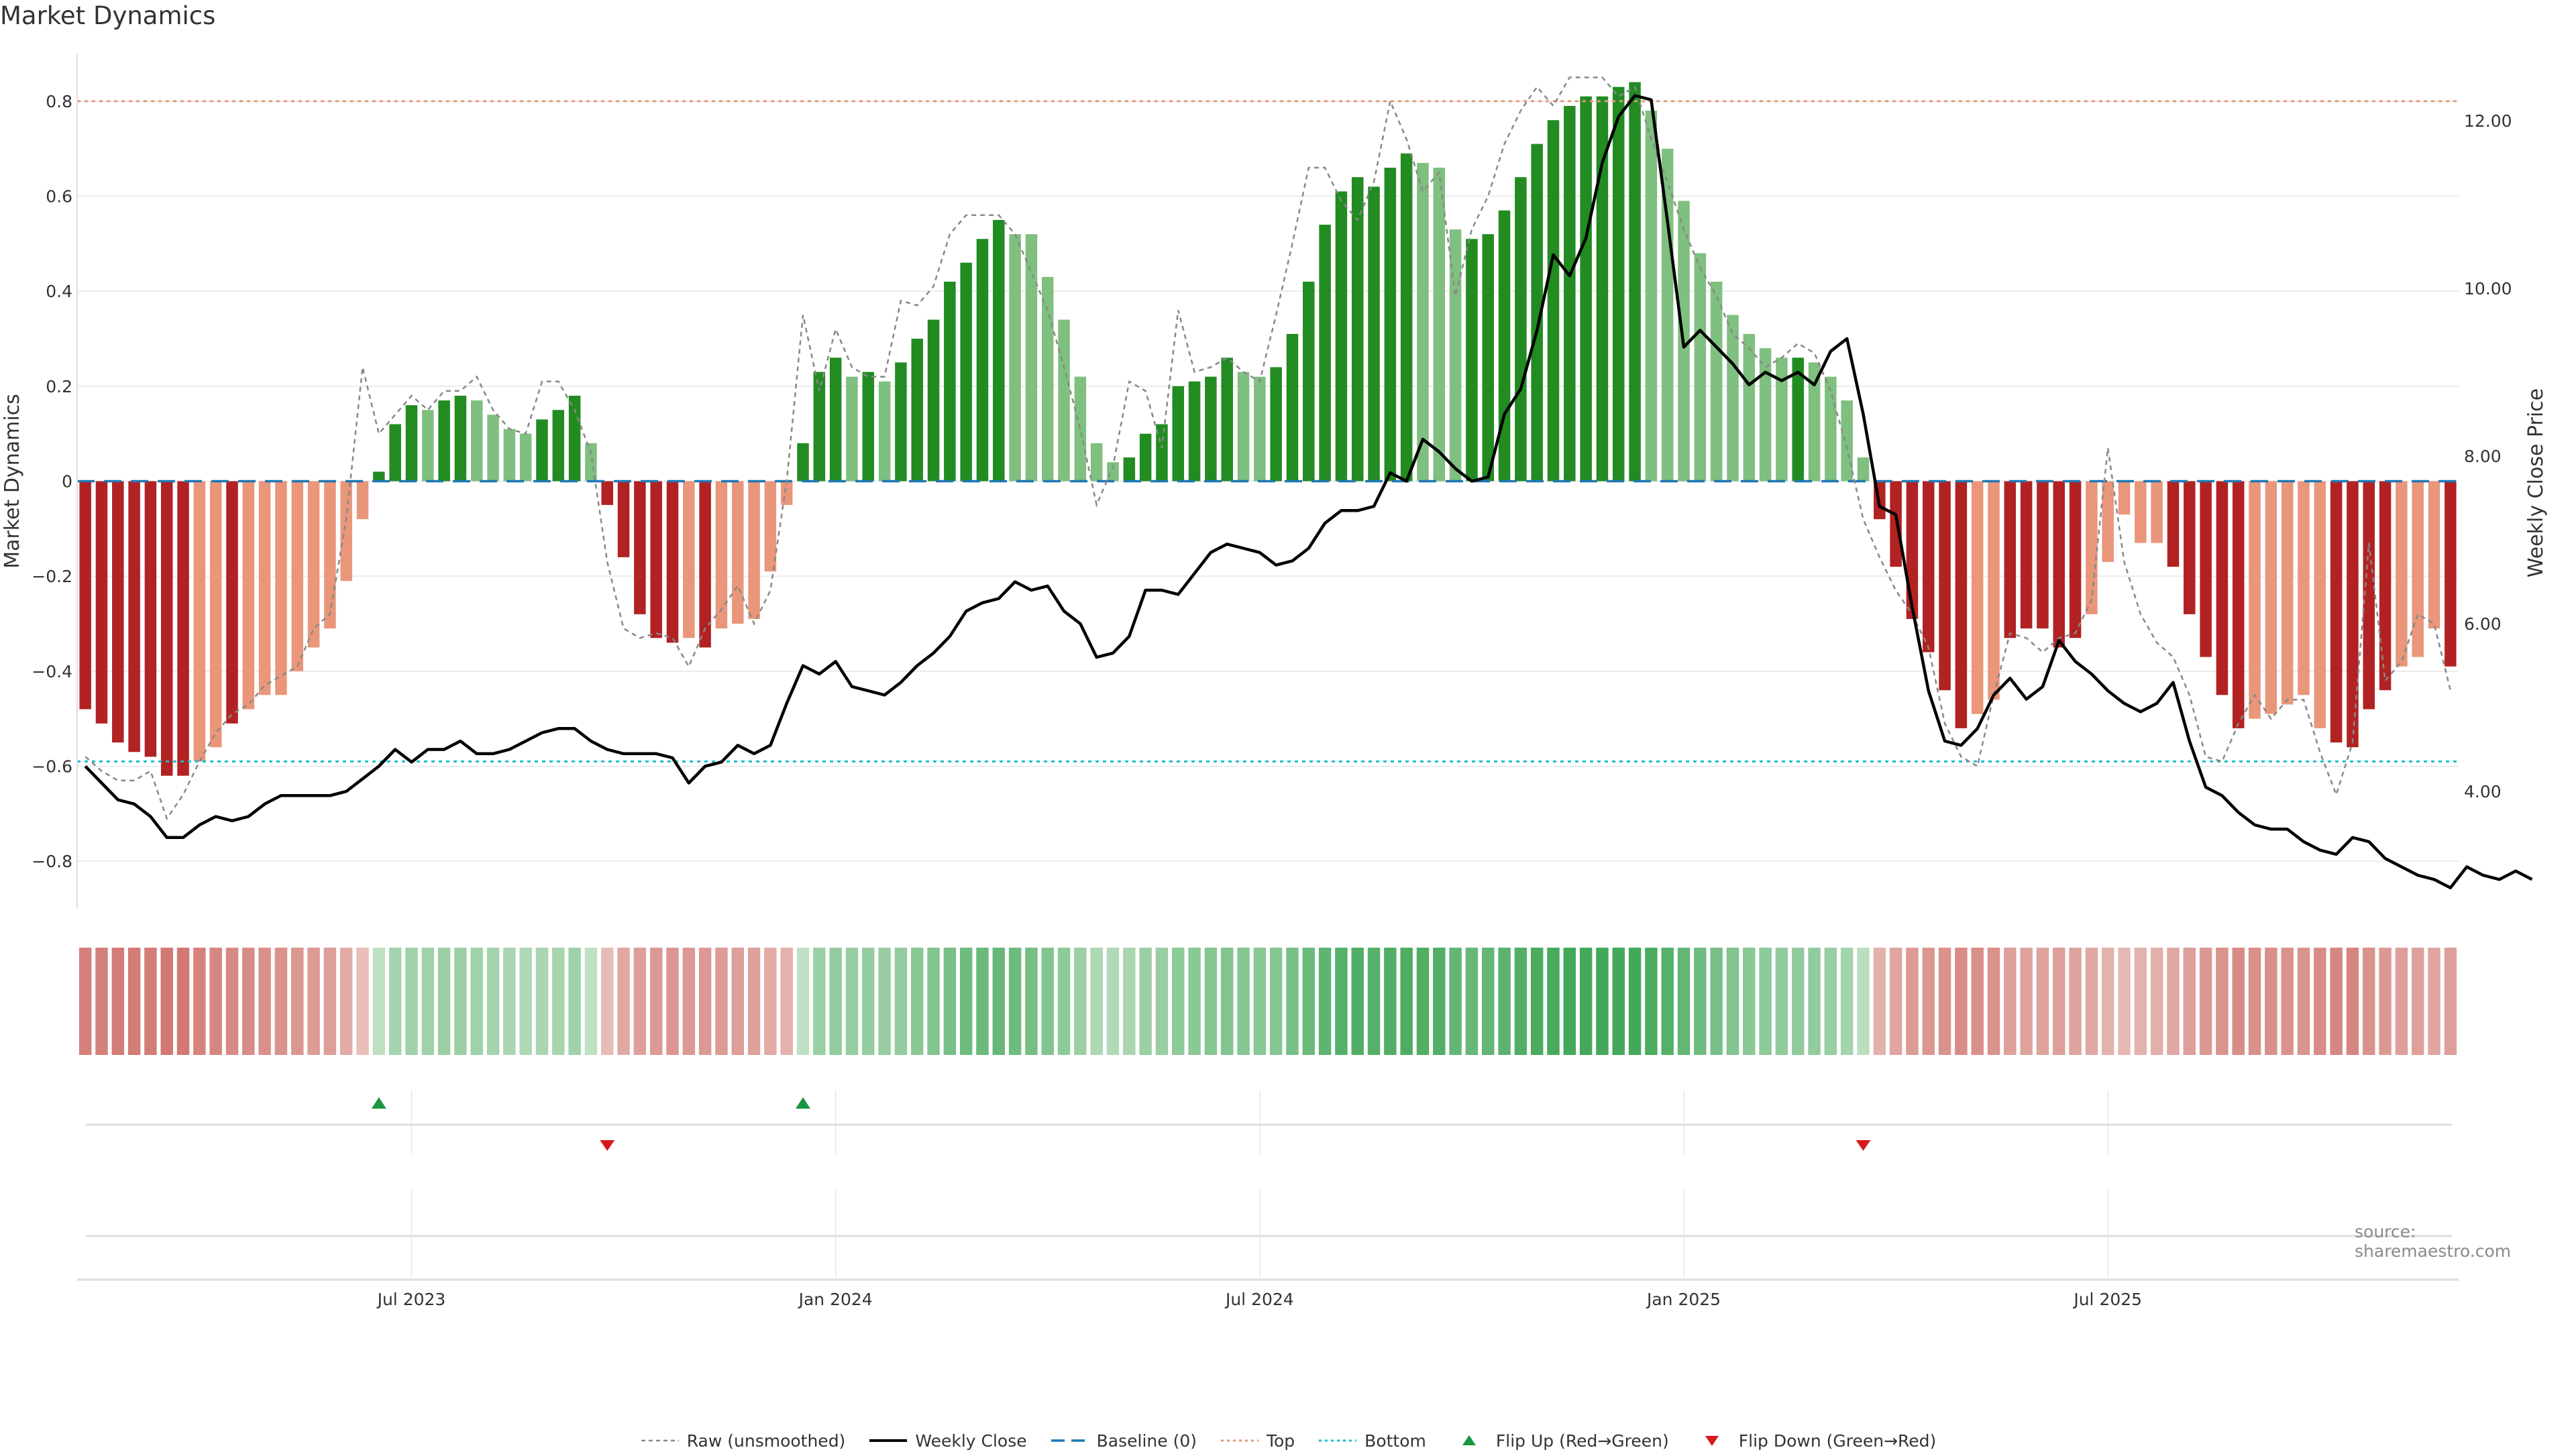 The width and height of the screenshot is (2576, 1454). I want to click on legend-item-flip_up: Flip Up (Red→Green), so click(1559, 1441).